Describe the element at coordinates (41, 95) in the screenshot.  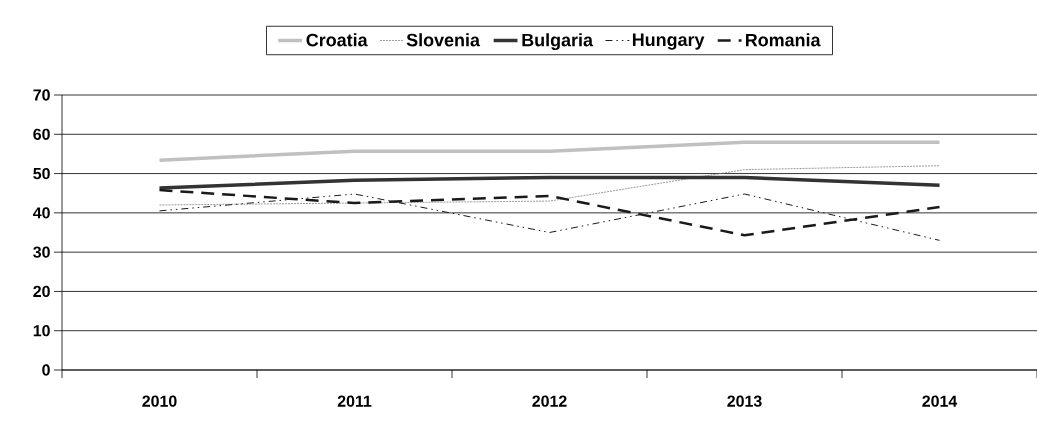
I see `y-tick-label: 70` at that location.